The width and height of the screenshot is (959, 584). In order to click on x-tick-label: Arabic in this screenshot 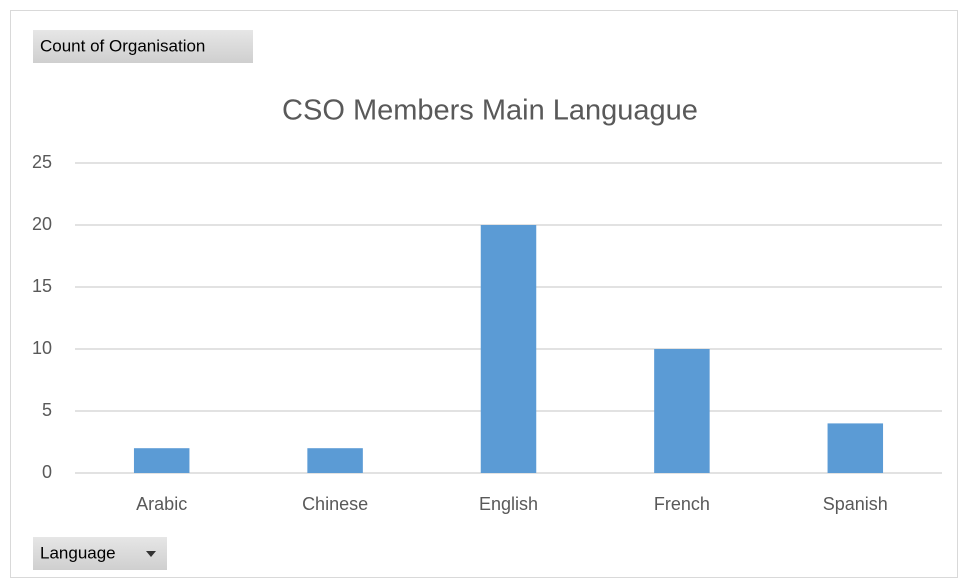, I will do `click(161, 504)`.